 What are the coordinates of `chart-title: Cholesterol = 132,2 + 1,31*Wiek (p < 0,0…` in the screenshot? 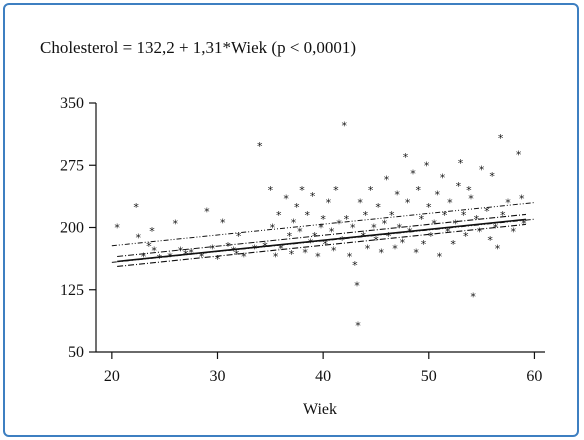 It's located at (198, 47).